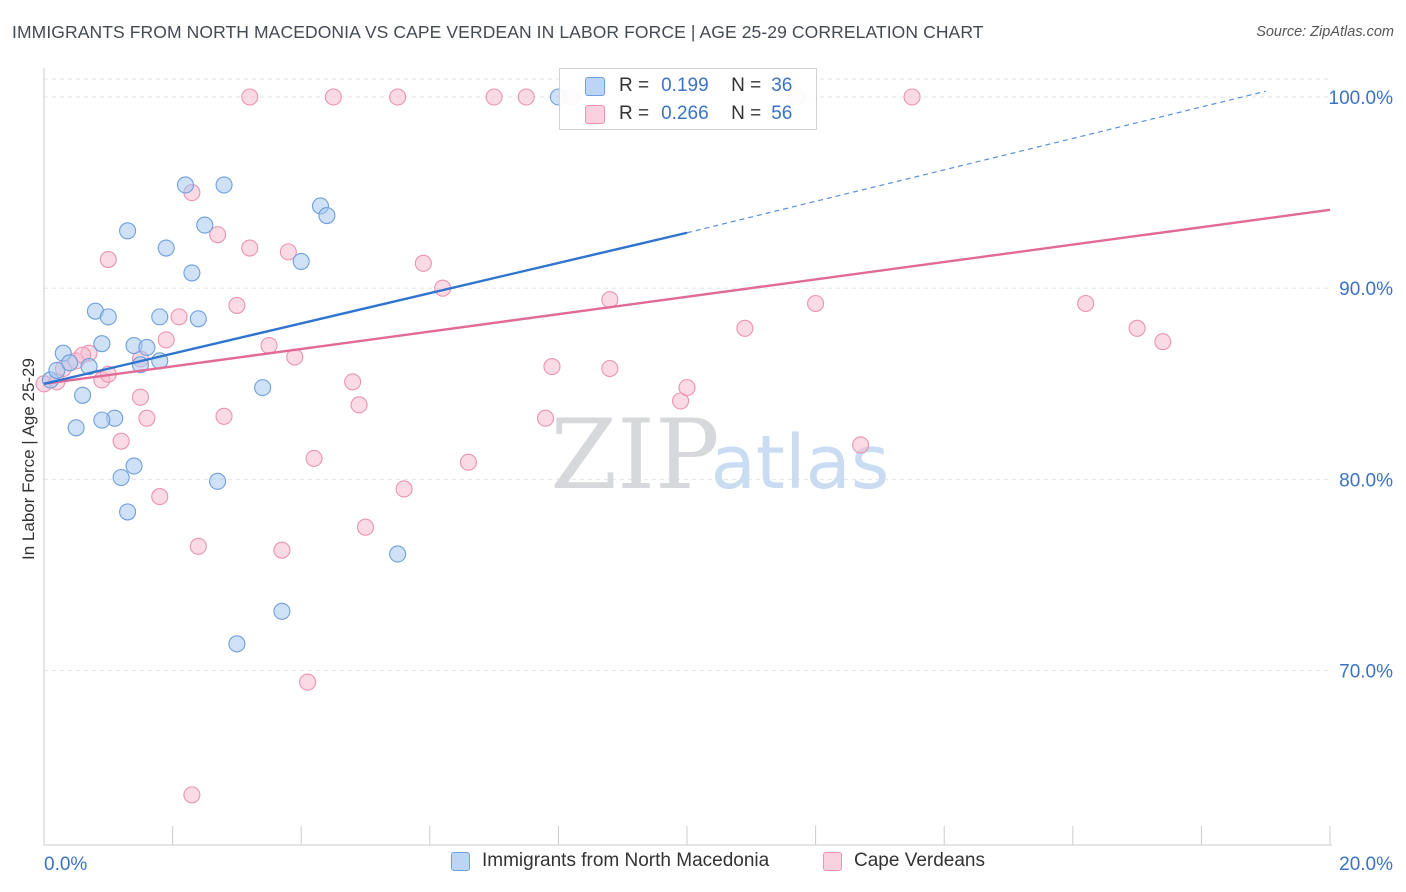 The width and height of the screenshot is (1406, 892). What do you see at coordinates (1366, 672) in the screenshot?
I see `y-tick-label: 70.0%` at bounding box center [1366, 672].